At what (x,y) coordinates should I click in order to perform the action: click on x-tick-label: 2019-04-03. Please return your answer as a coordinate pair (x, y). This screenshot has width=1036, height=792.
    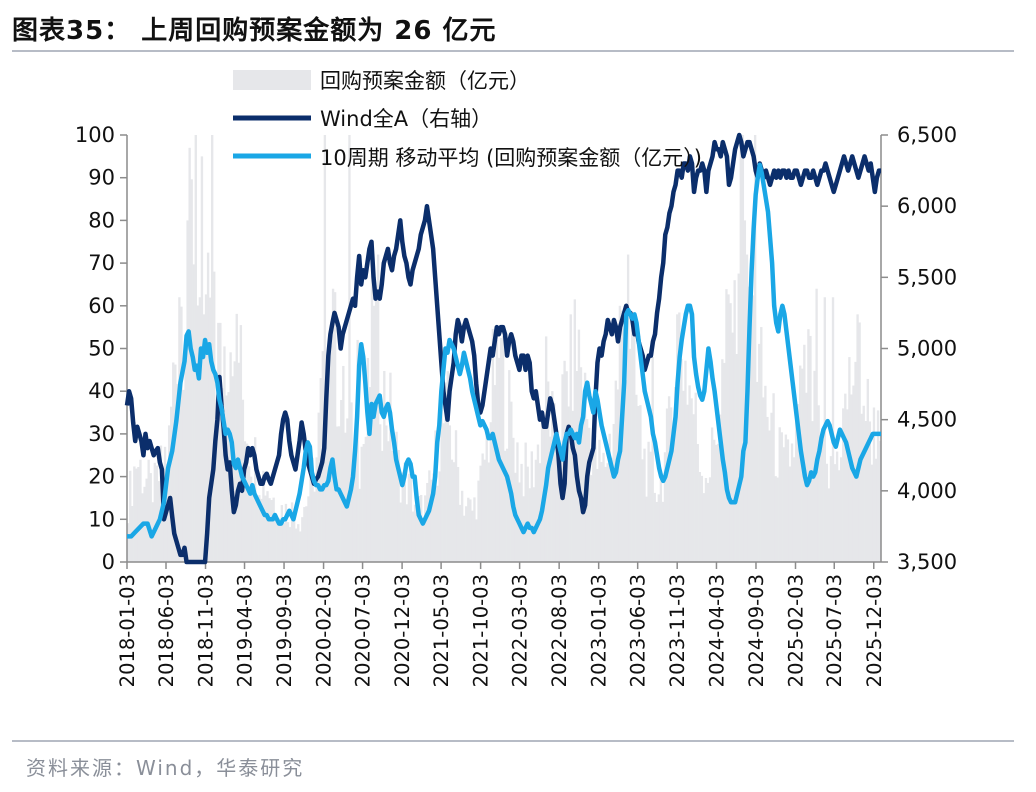
    Looking at the image, I should click on (245, 630).